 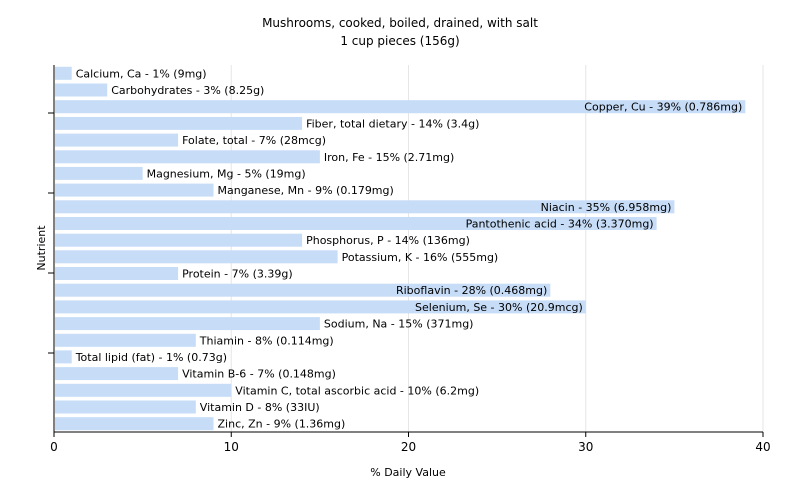 I want to click on x-tick-label-3: 30, so click(x=585, y=447).